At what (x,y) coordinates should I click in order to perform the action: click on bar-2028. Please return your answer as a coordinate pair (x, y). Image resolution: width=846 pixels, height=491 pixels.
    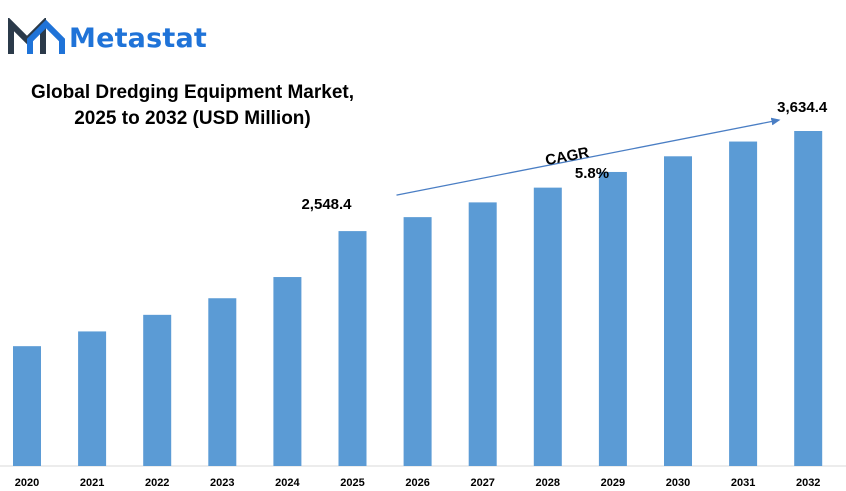
    Looking at the image, I should click on (547, 326).